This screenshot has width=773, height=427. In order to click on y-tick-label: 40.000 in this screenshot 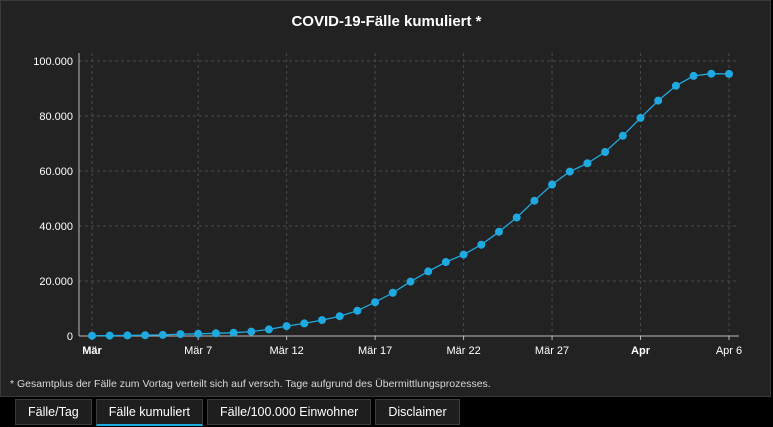, I will do `click(56, 227)`.